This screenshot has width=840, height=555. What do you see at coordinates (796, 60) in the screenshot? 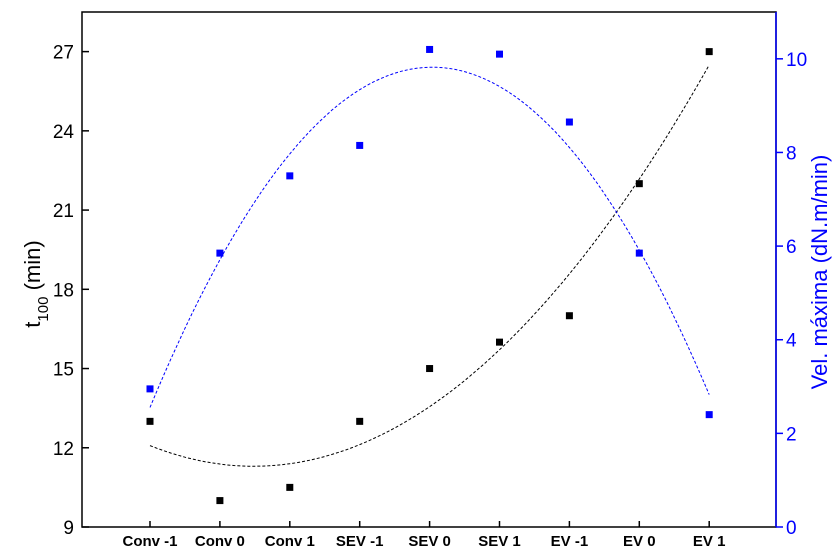
I see `right-y-tick-label: 10` at bounding box center [796, 60].